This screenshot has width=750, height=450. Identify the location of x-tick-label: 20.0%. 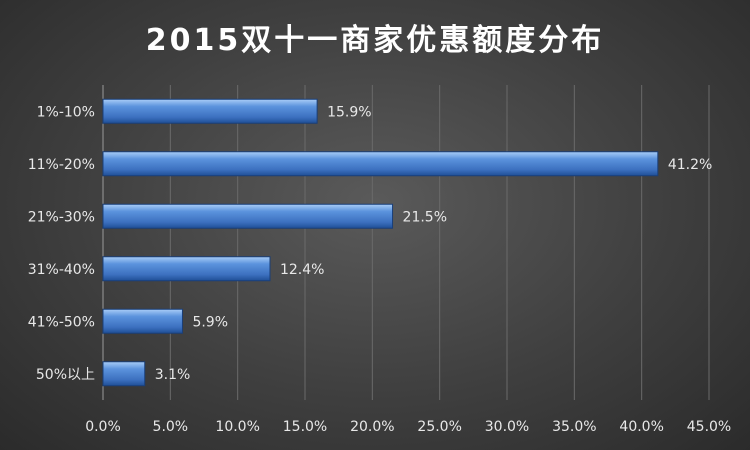
(372, 427).